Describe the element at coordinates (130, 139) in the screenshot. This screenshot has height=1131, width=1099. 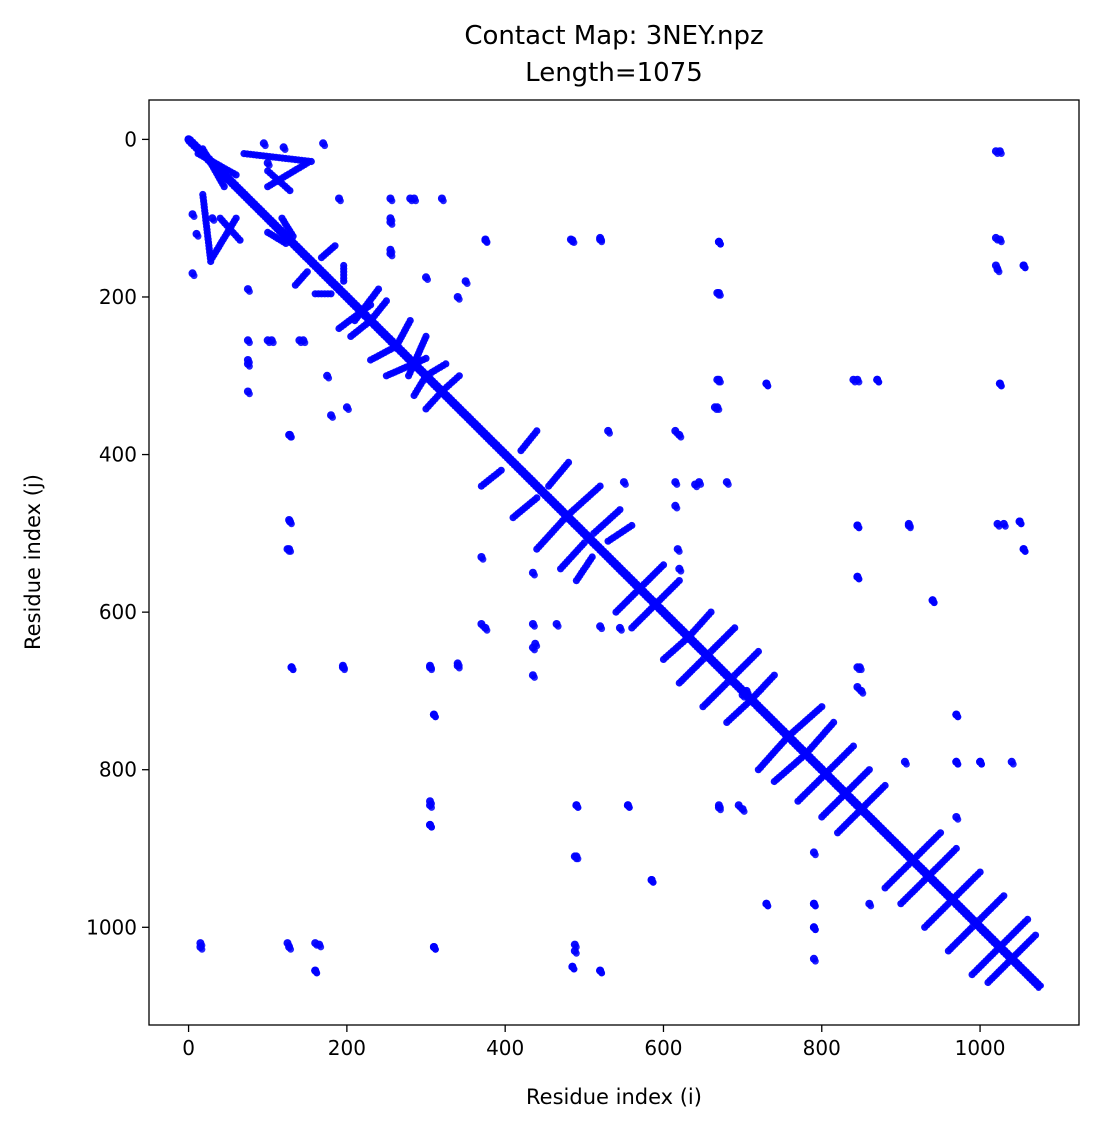
I see `y-tick-label: 0` at that location.